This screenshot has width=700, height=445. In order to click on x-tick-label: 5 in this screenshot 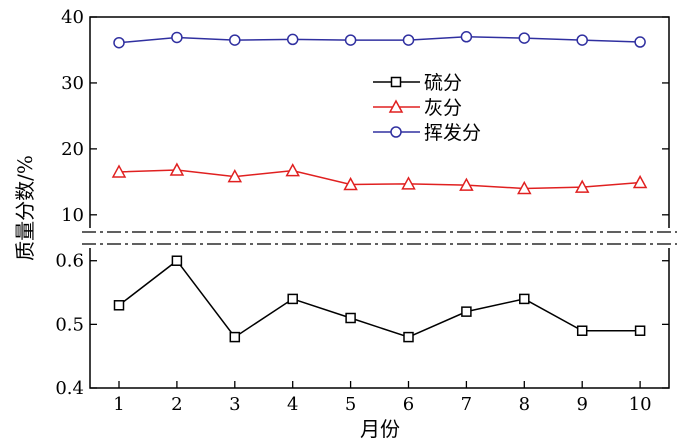, I will do `click(350, 404)`.